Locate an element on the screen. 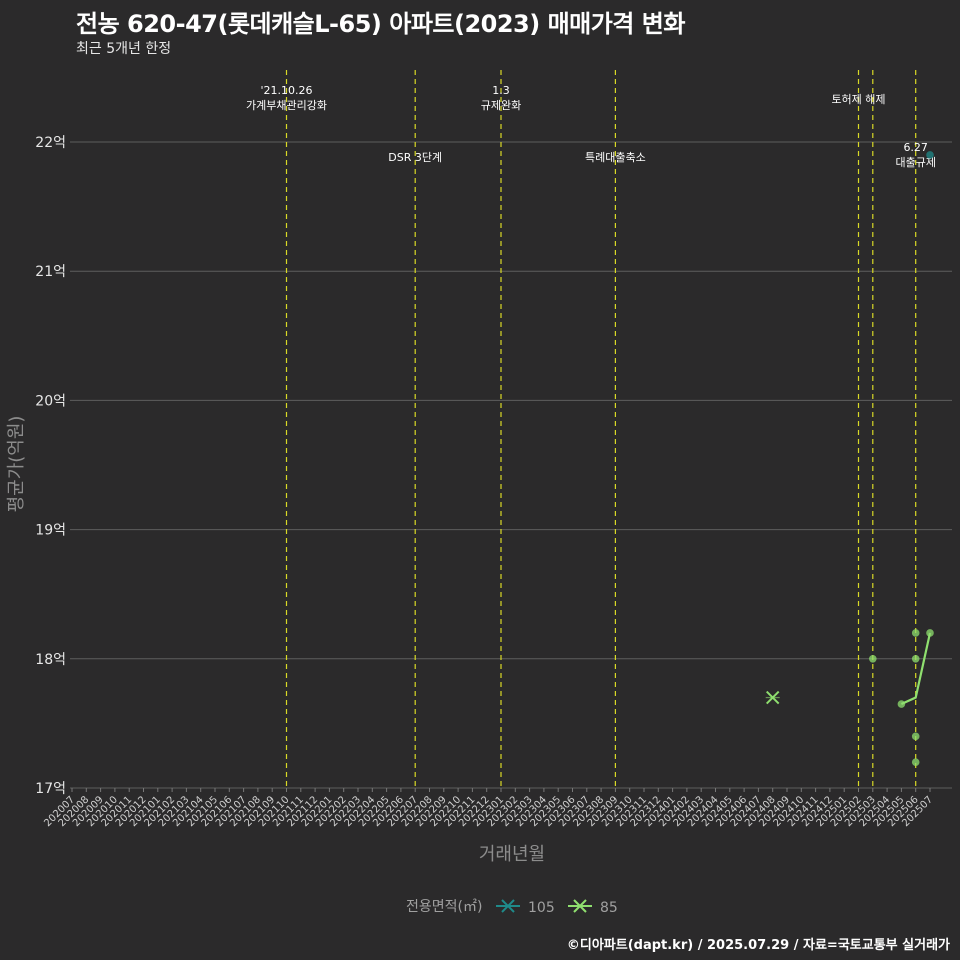  y-tick-label: 19억 is located at coordinates (50, 531).